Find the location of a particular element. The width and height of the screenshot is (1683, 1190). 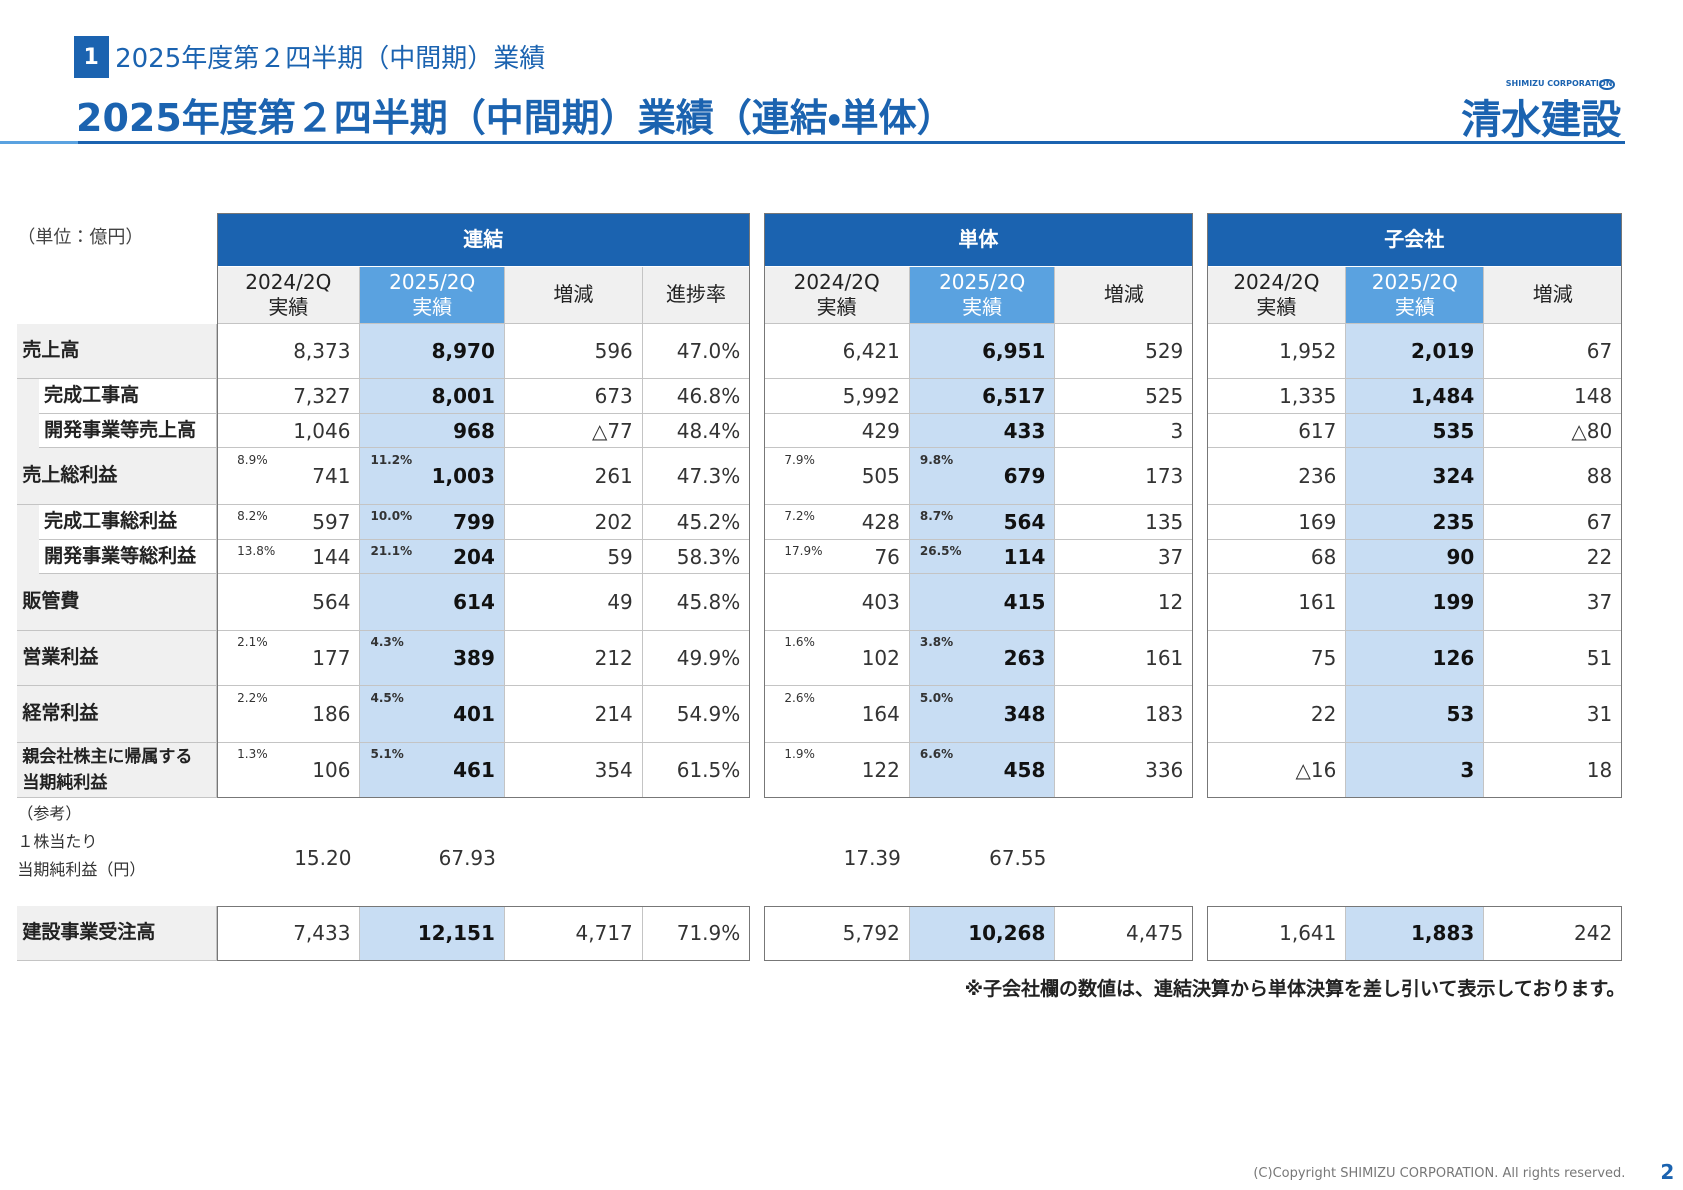

unit-label: （単位：億円） is located at coordinates (80, 237).